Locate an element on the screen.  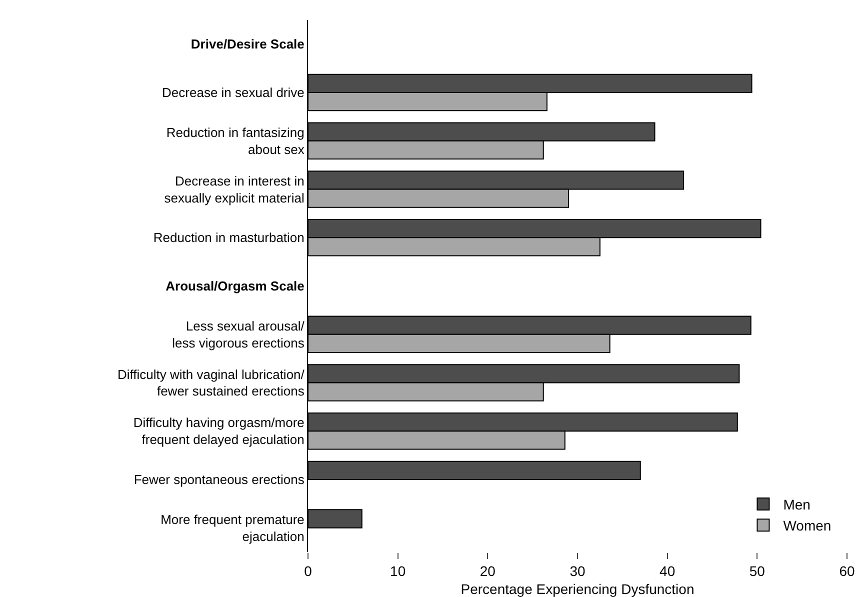
y-tick-label: Arousal/Orgasm Scale is located at coordinates (235, 286).